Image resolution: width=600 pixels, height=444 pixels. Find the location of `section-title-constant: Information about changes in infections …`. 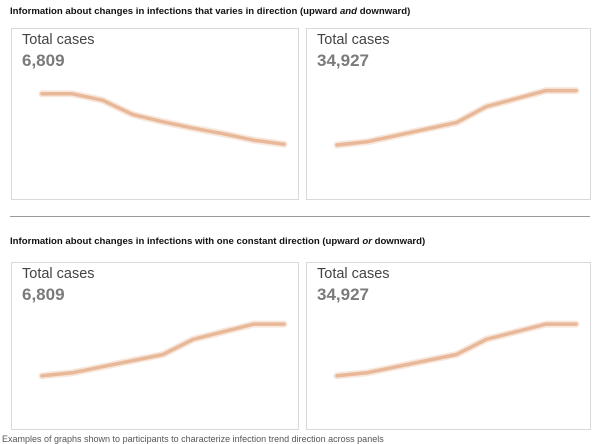

section-title-constant: Information about changes in infections … is located at coordinates (217, 241).